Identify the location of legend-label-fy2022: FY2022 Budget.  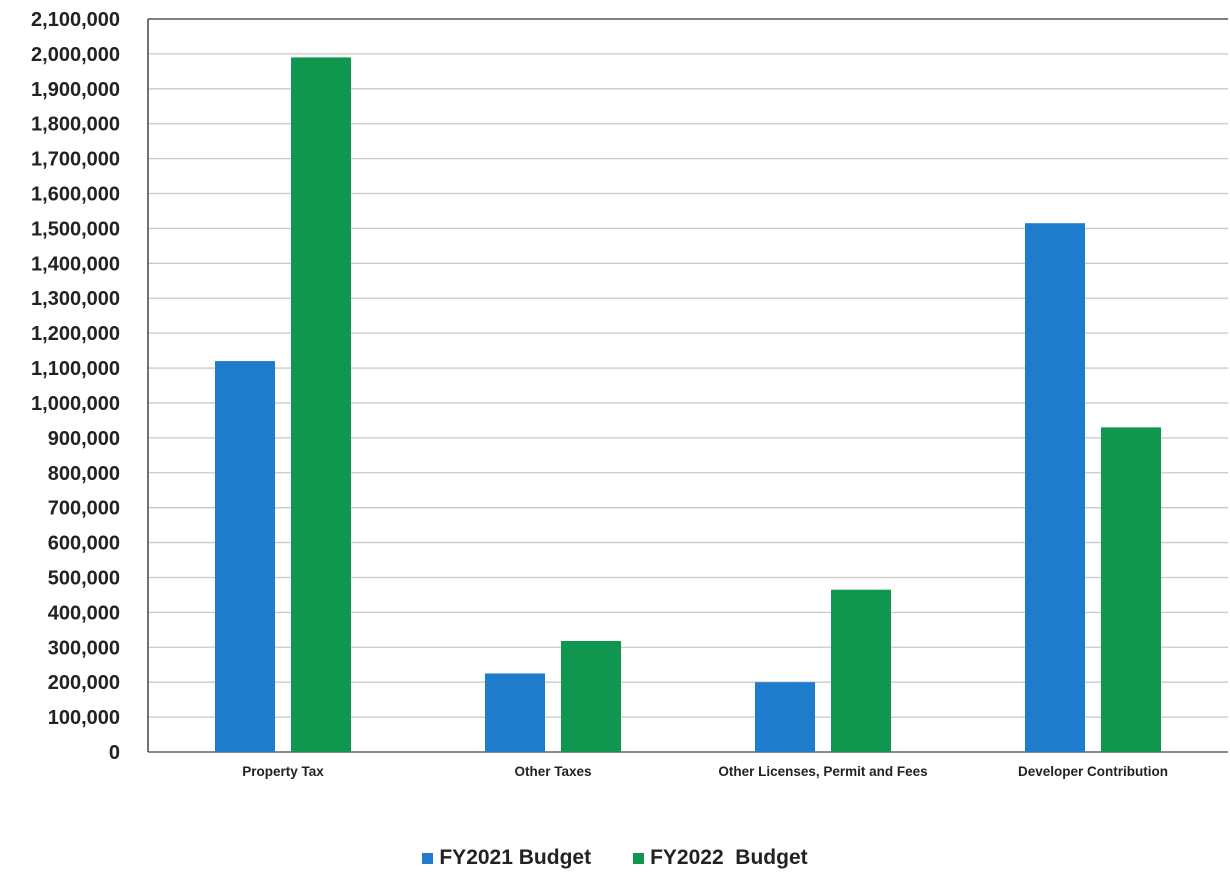
(729, 857).